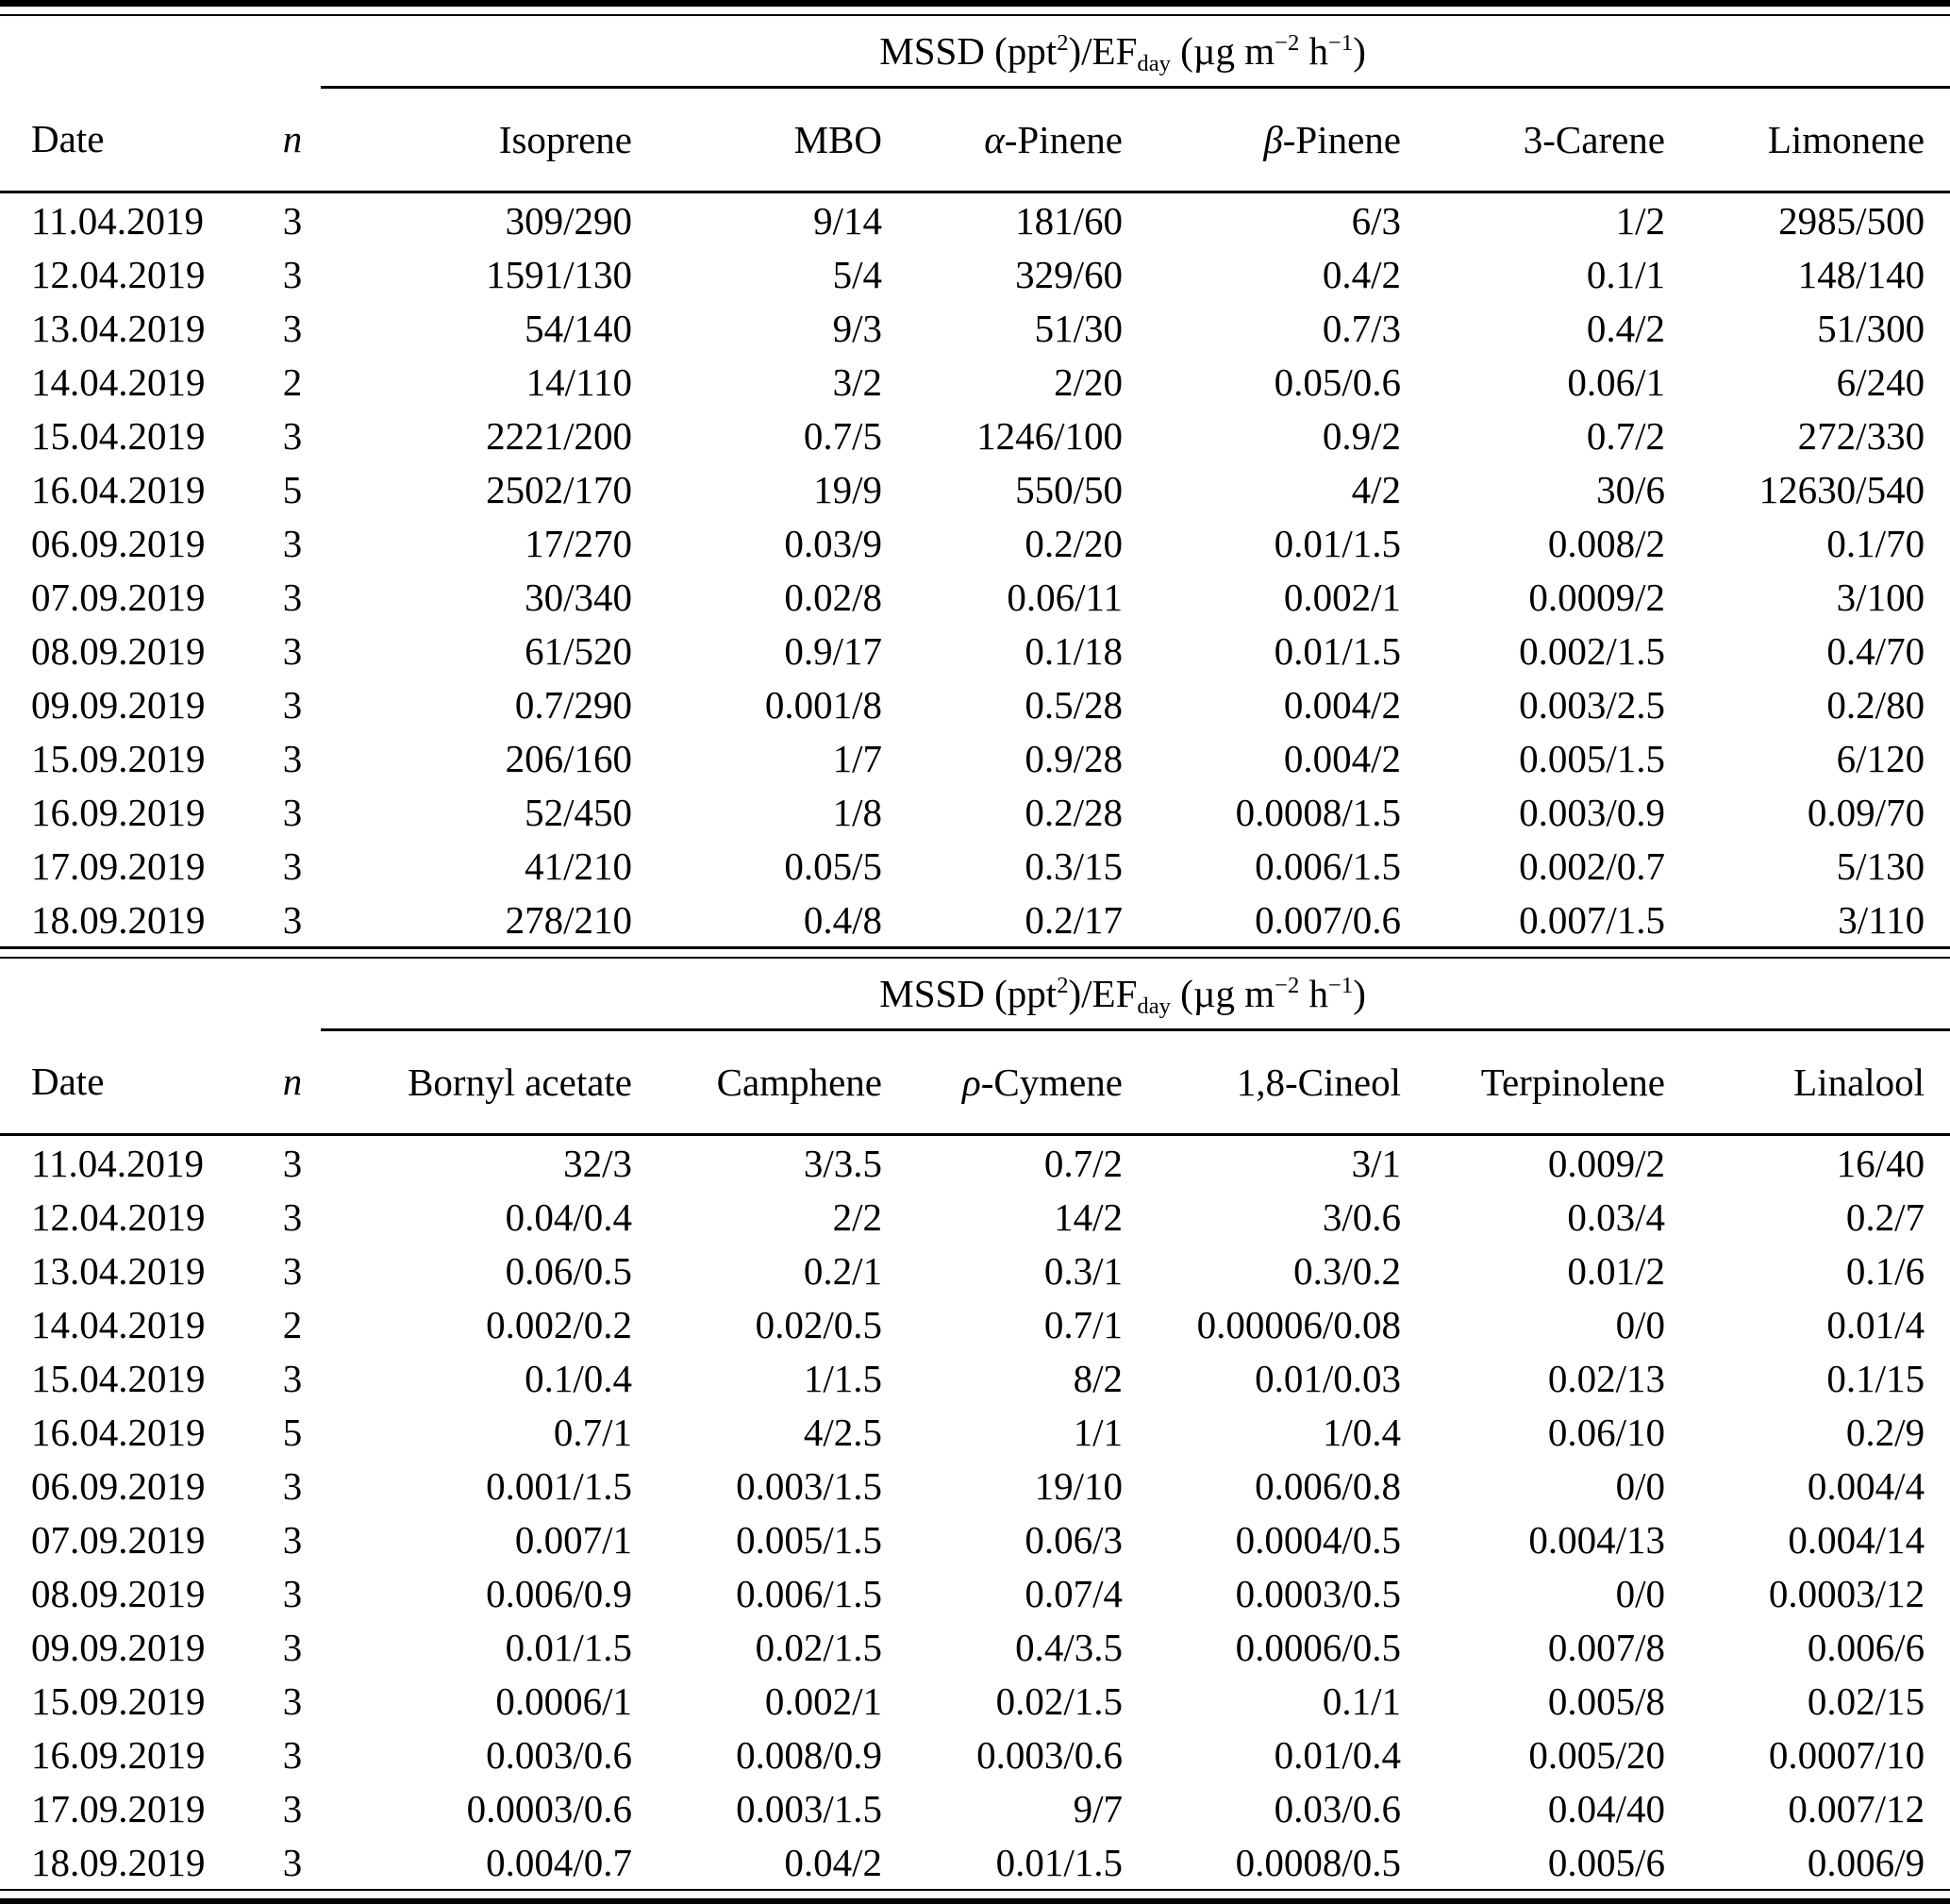  What do you see at coordinates (843, 1271) in the screenshot?
I see `cell: 0.2/1` at bounding box center [843, 1271].